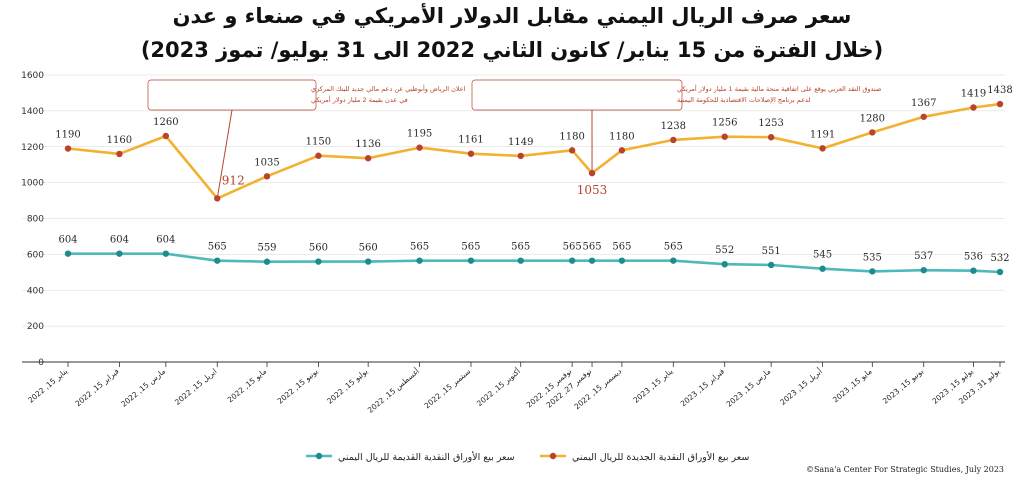  Describe the element at coordinates (923, 103) in the screenshot. I see `data-label: 1367` at that location.